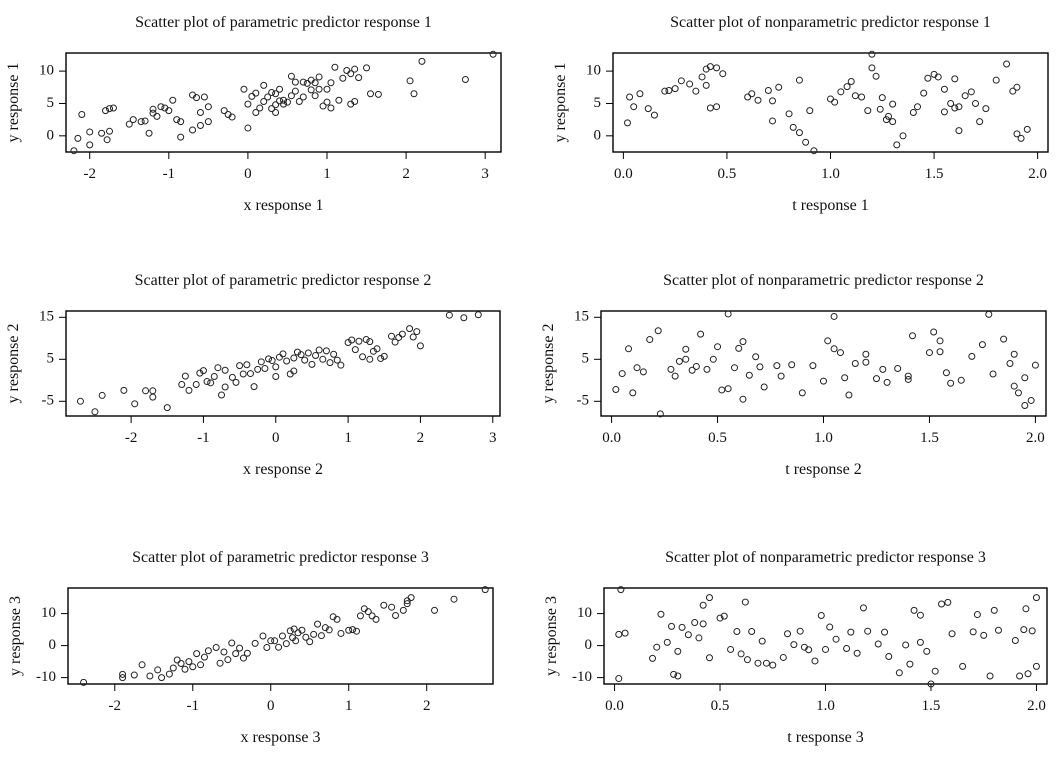 The height and width of the screenshot is (763, 1056). I want to click on x-tick-label: 1.5, so click(929, 438).